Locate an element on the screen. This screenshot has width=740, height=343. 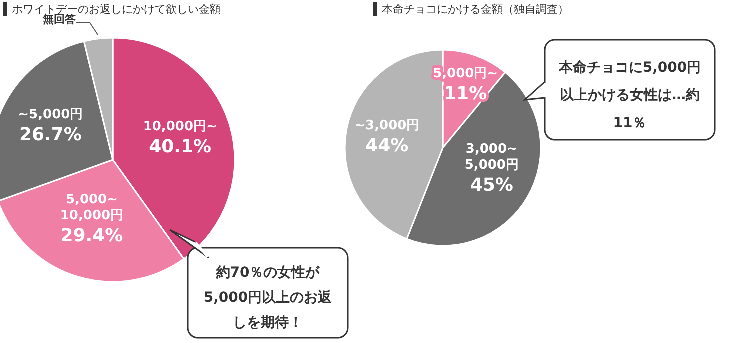
data-label: 11% is located at coordinates (466, 93).